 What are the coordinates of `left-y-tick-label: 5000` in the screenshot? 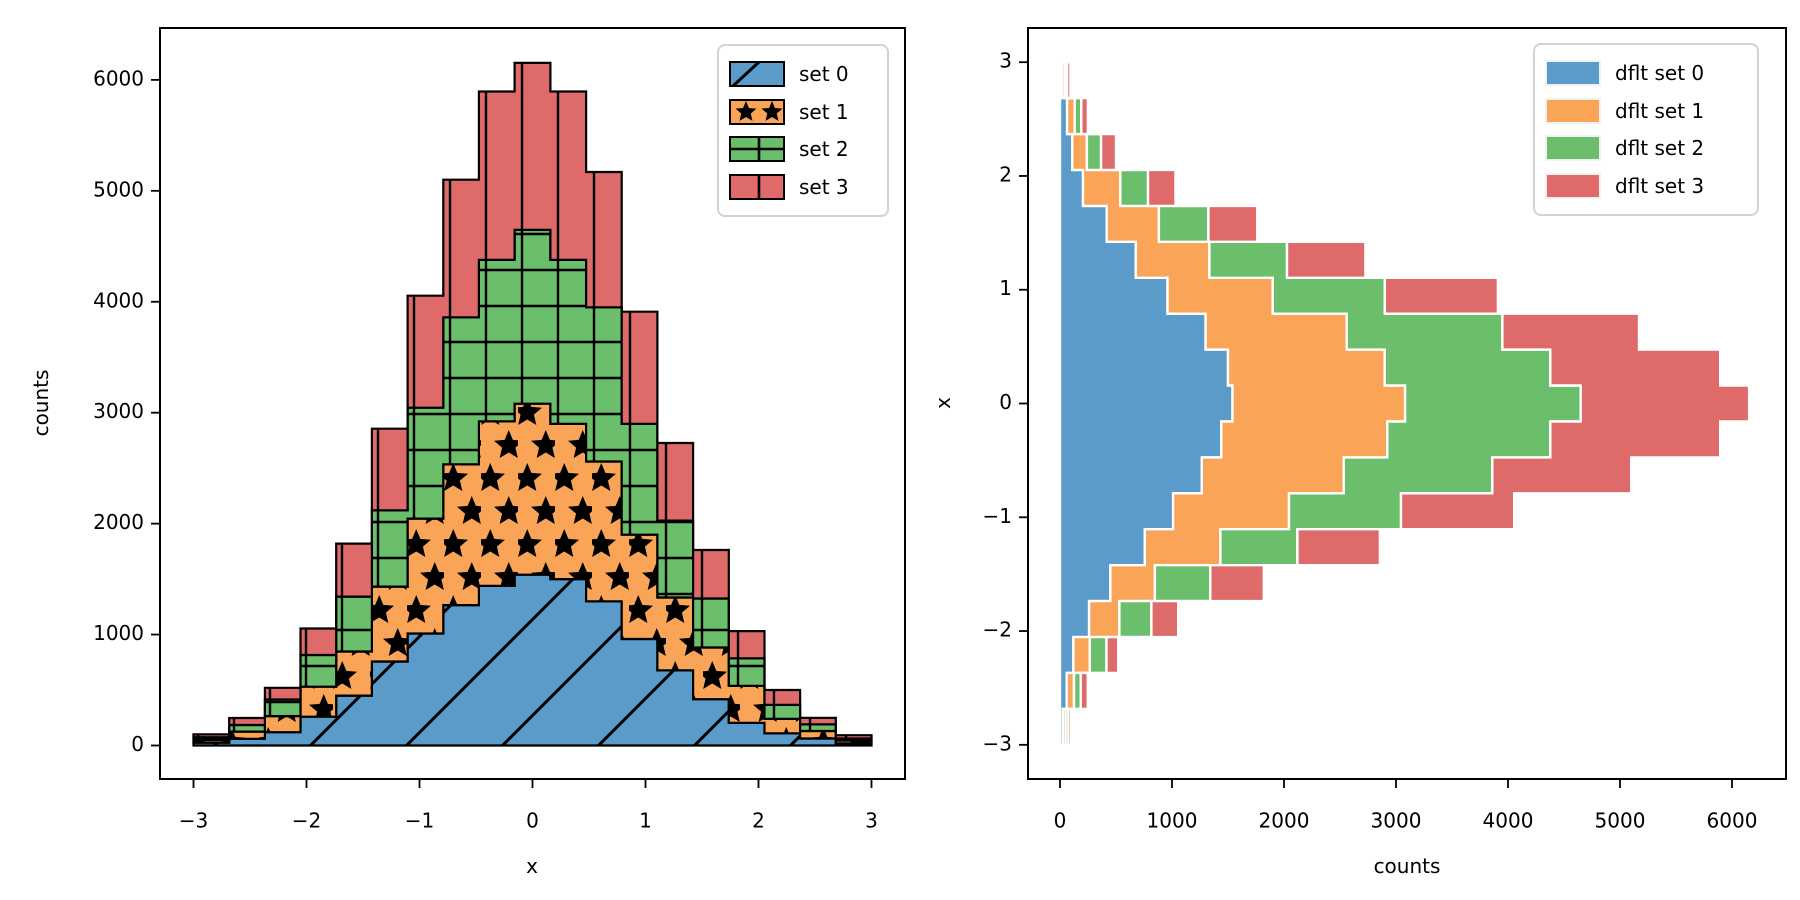 It's located at (118, 189).